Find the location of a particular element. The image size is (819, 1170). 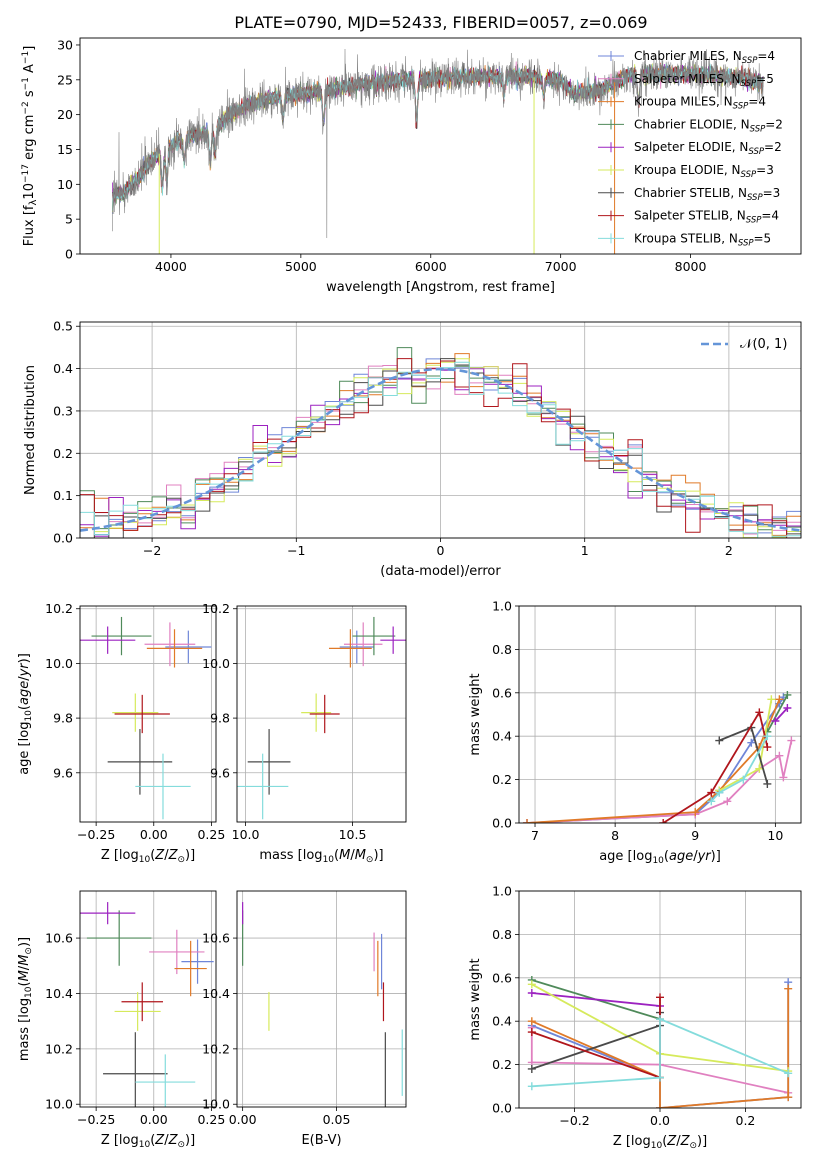

y-tick-label: 0.5 is located at coordinates (63, 326).